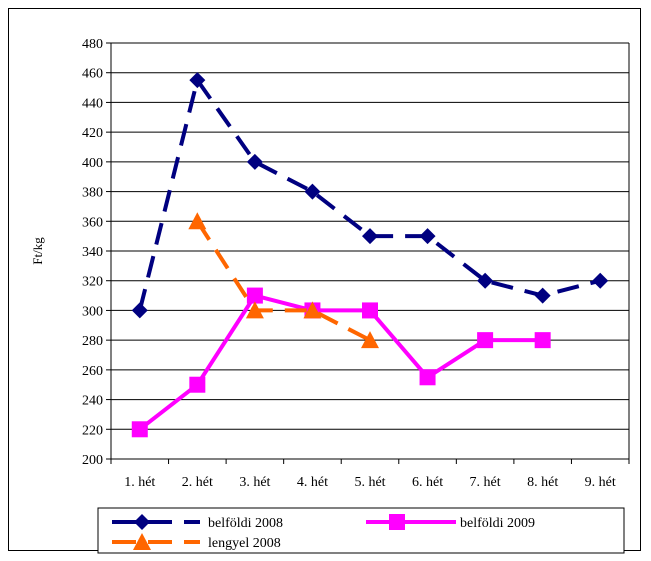 This screenshot has height=561, width=651. What do you see at coordinates (485, 482) in the screenshot?
I see `x-tick-label: 7. hét` at bounding box center [485, 482].